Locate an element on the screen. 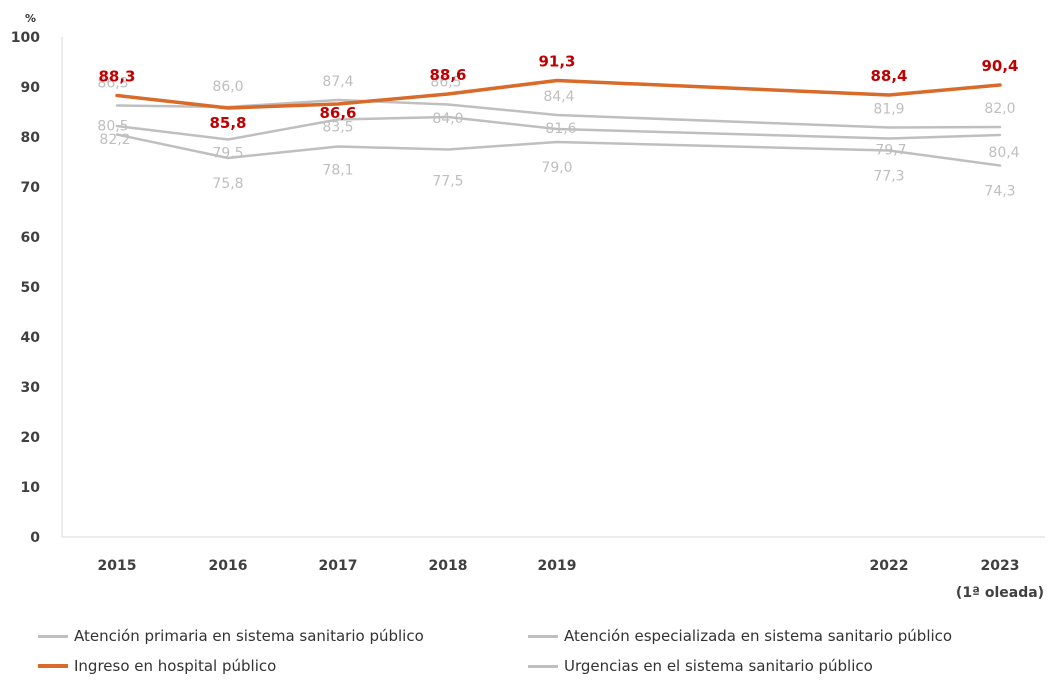 The width and height of the screenshot is (1051, 685). x-tick-label: 2018 is located at coordinates (448, 566).